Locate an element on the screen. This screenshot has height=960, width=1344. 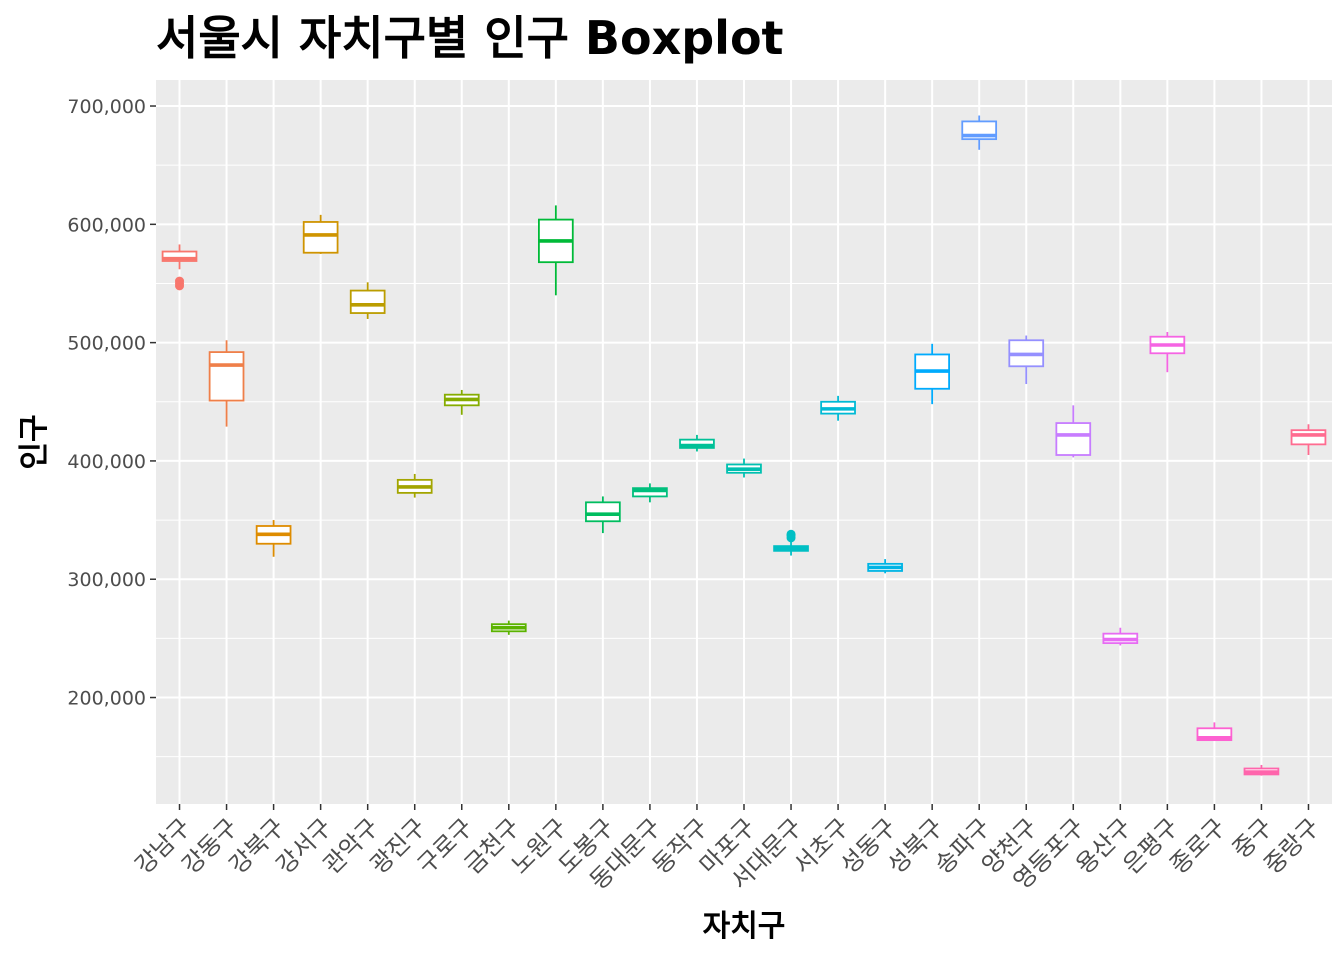
box-종로구 is located at coordinates (1214, 732).